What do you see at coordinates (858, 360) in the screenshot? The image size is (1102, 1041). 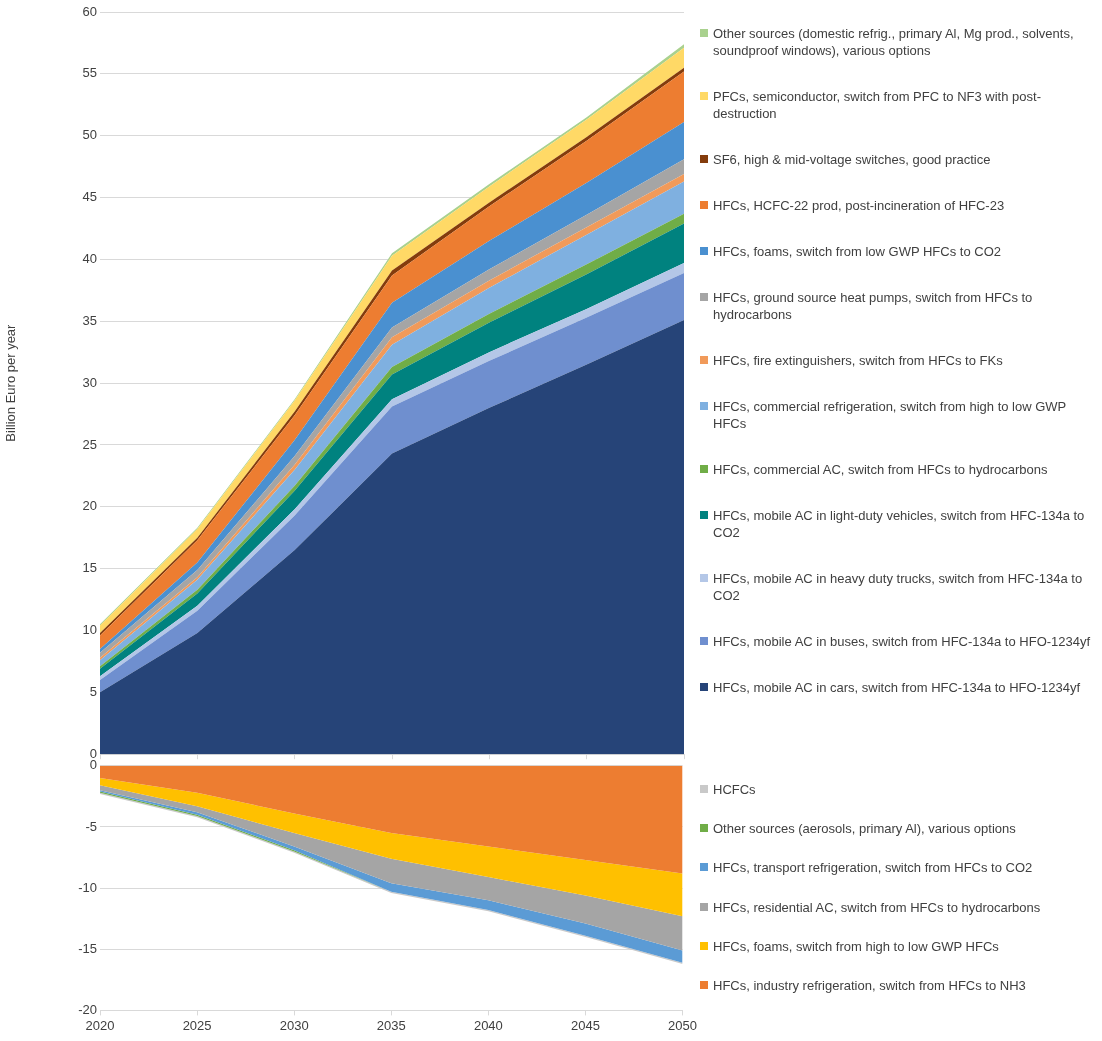 I see `legend-label: HFCs, fire extinguishers, switch from HFCs to FKs` at bounding box center [858, 360].